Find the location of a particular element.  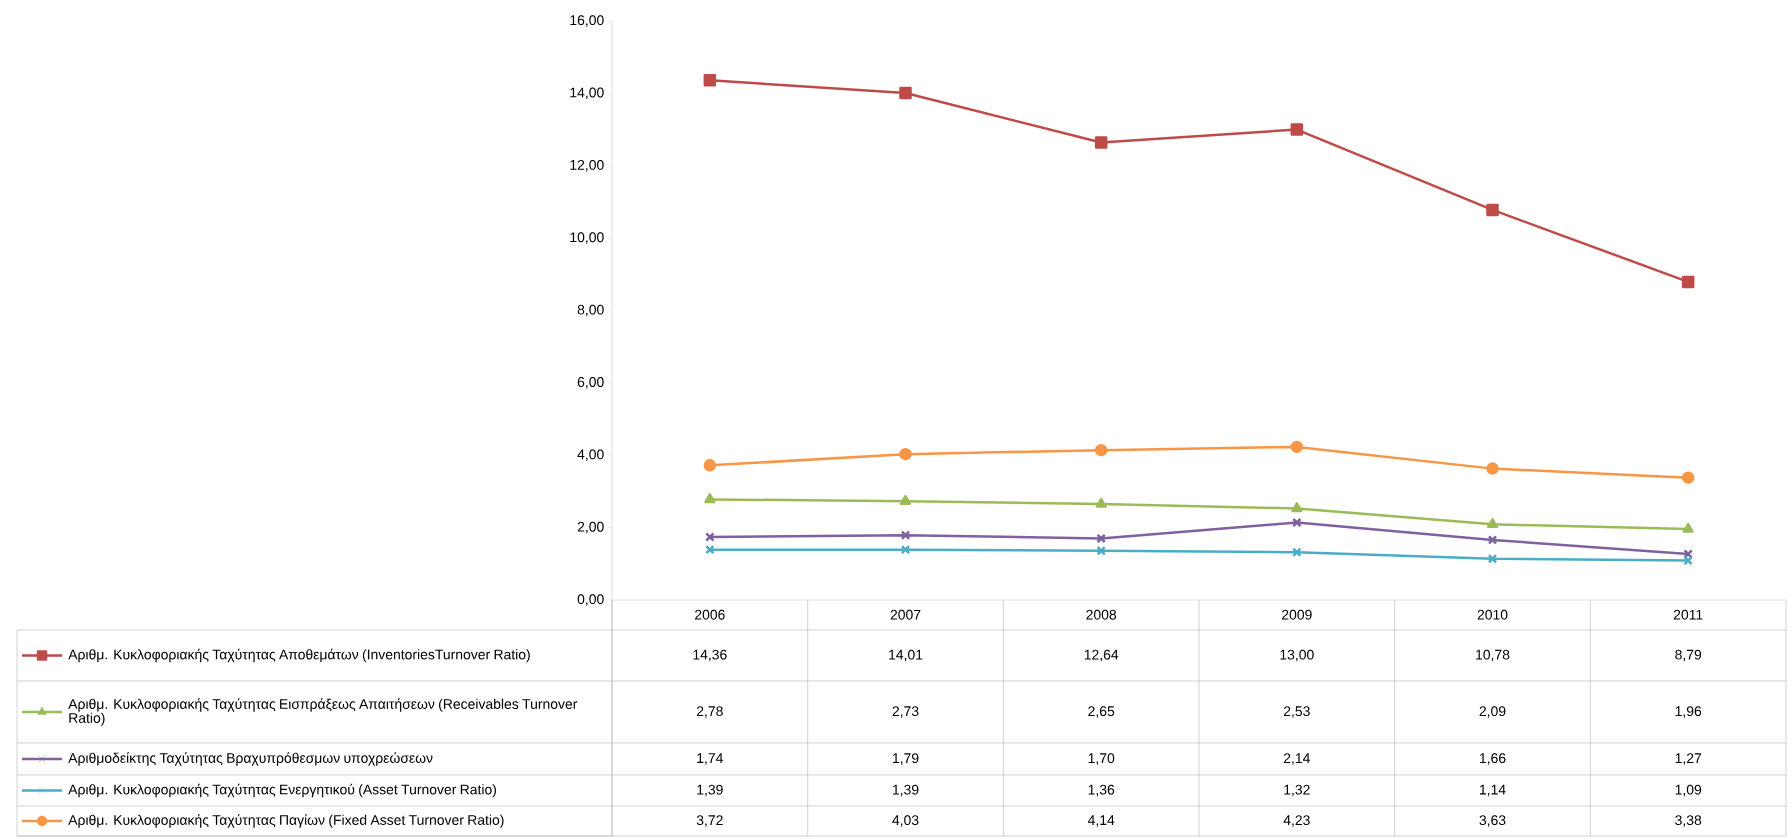

x-tick-label: 2011 is located at coordinates (1688, 614).